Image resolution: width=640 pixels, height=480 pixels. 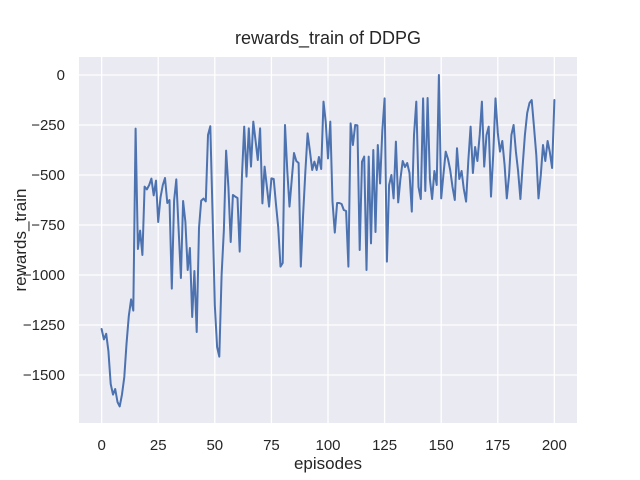 I want to click on y-axis-label: rewards_train, so click(x=20, y=240).